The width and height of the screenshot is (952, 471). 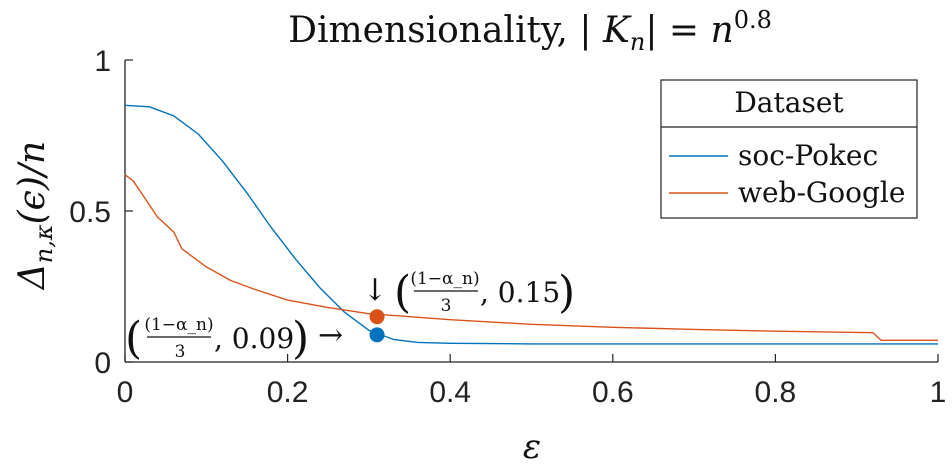 I want to click on chart-title: Dimensionality, | Kn| = n0.8, so click(x=530, y=31).